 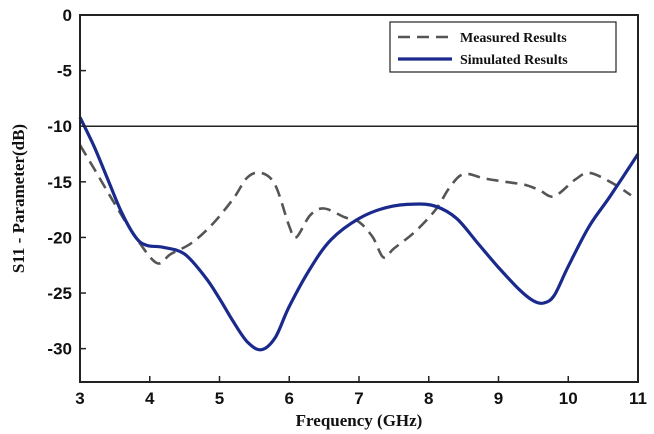 I want to click on x-tick-label: 4, so click(x=150, y=398).